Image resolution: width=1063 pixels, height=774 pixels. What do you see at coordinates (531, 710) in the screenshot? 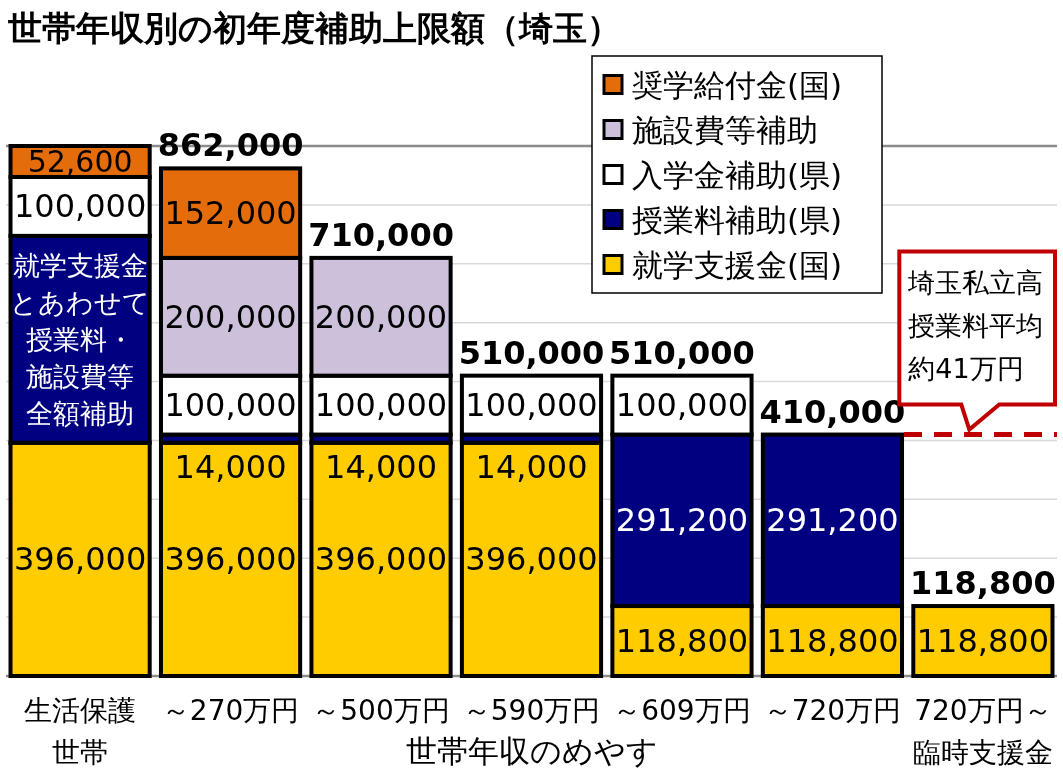
I see `x-tick-label: ～590万円` at bounding box center [531, 710].